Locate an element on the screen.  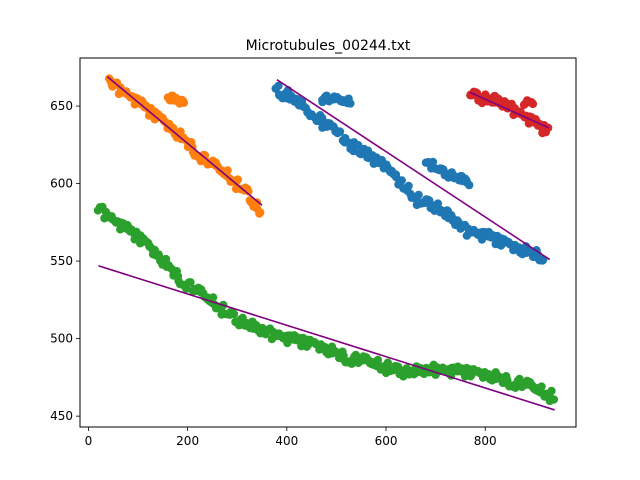
fit-line-orange-cluster is located at coordinates (184, 140).